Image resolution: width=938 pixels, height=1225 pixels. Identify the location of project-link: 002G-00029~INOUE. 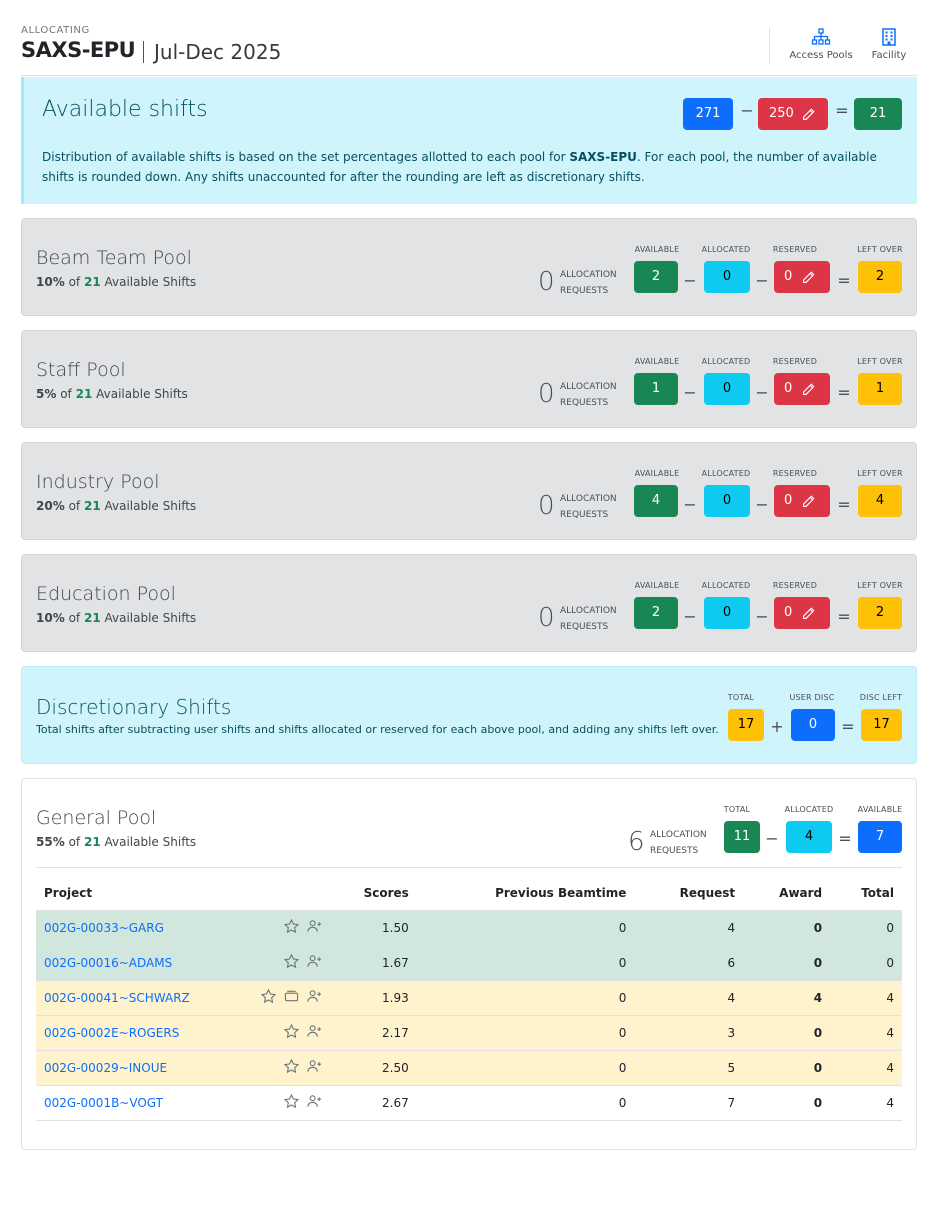
(106, 1067).